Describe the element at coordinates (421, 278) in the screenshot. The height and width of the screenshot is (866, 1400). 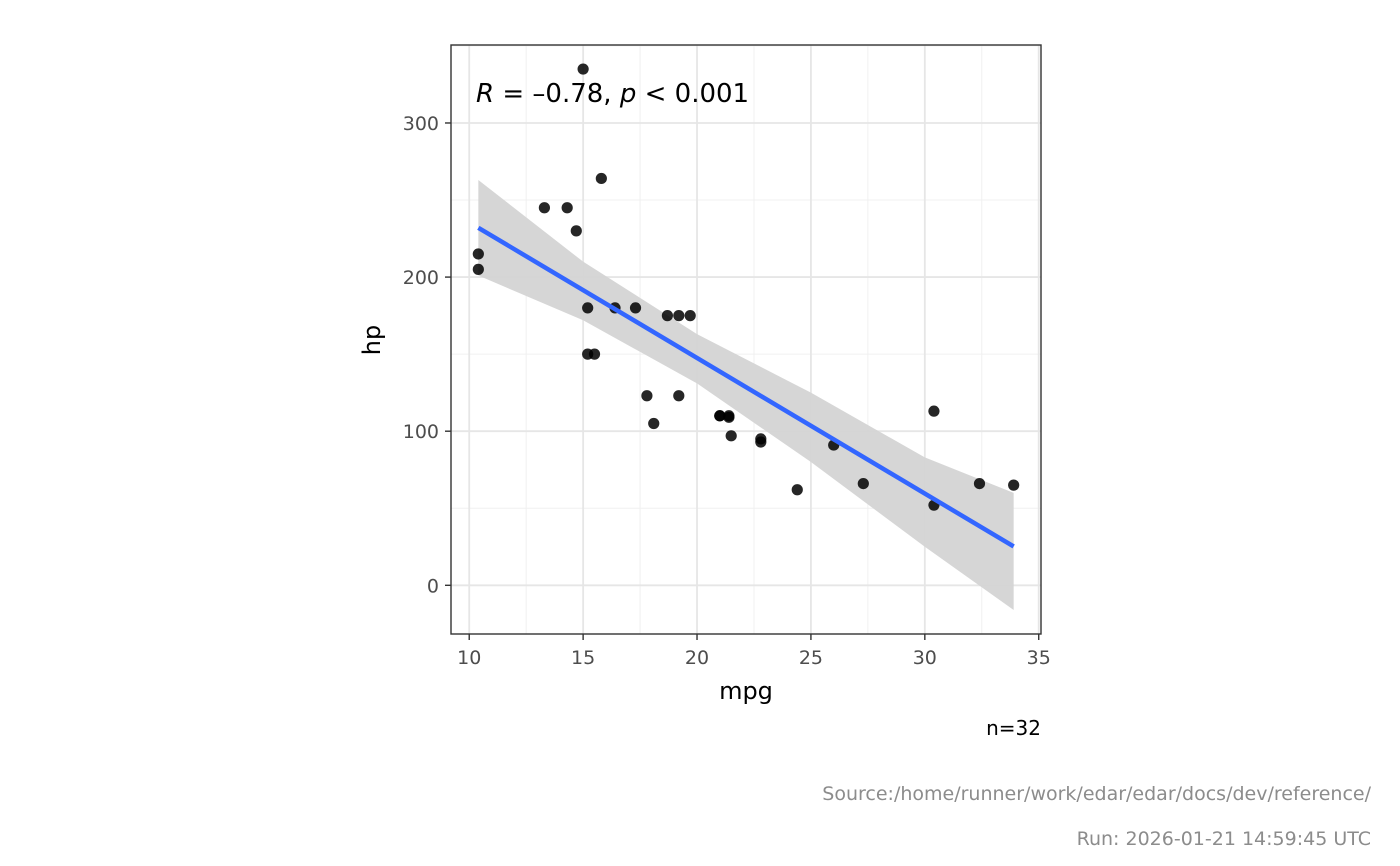
I see `y-tick-label: 200` at that location.